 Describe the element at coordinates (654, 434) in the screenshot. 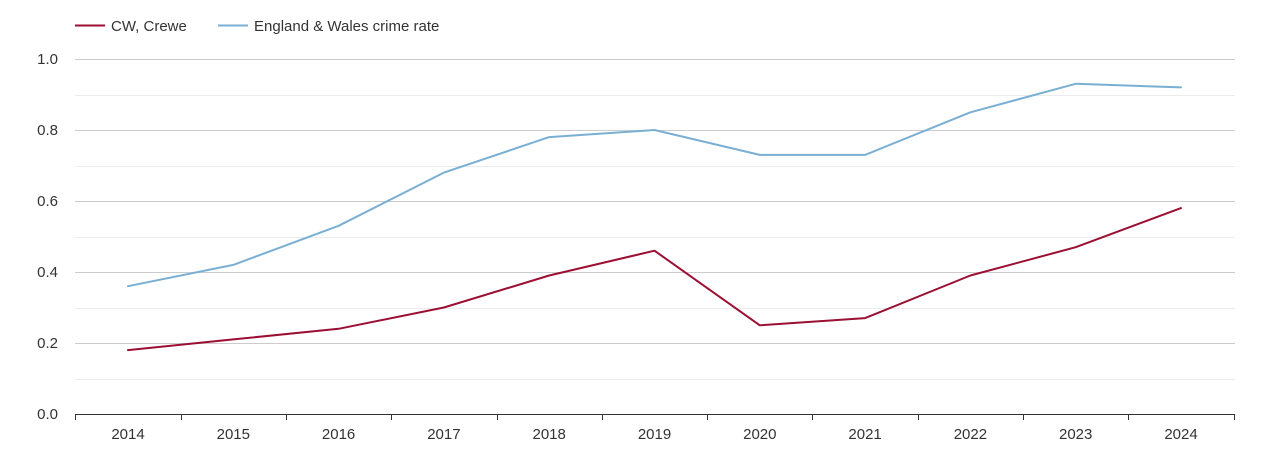

I see `x-tick-label: 2019` at that location.